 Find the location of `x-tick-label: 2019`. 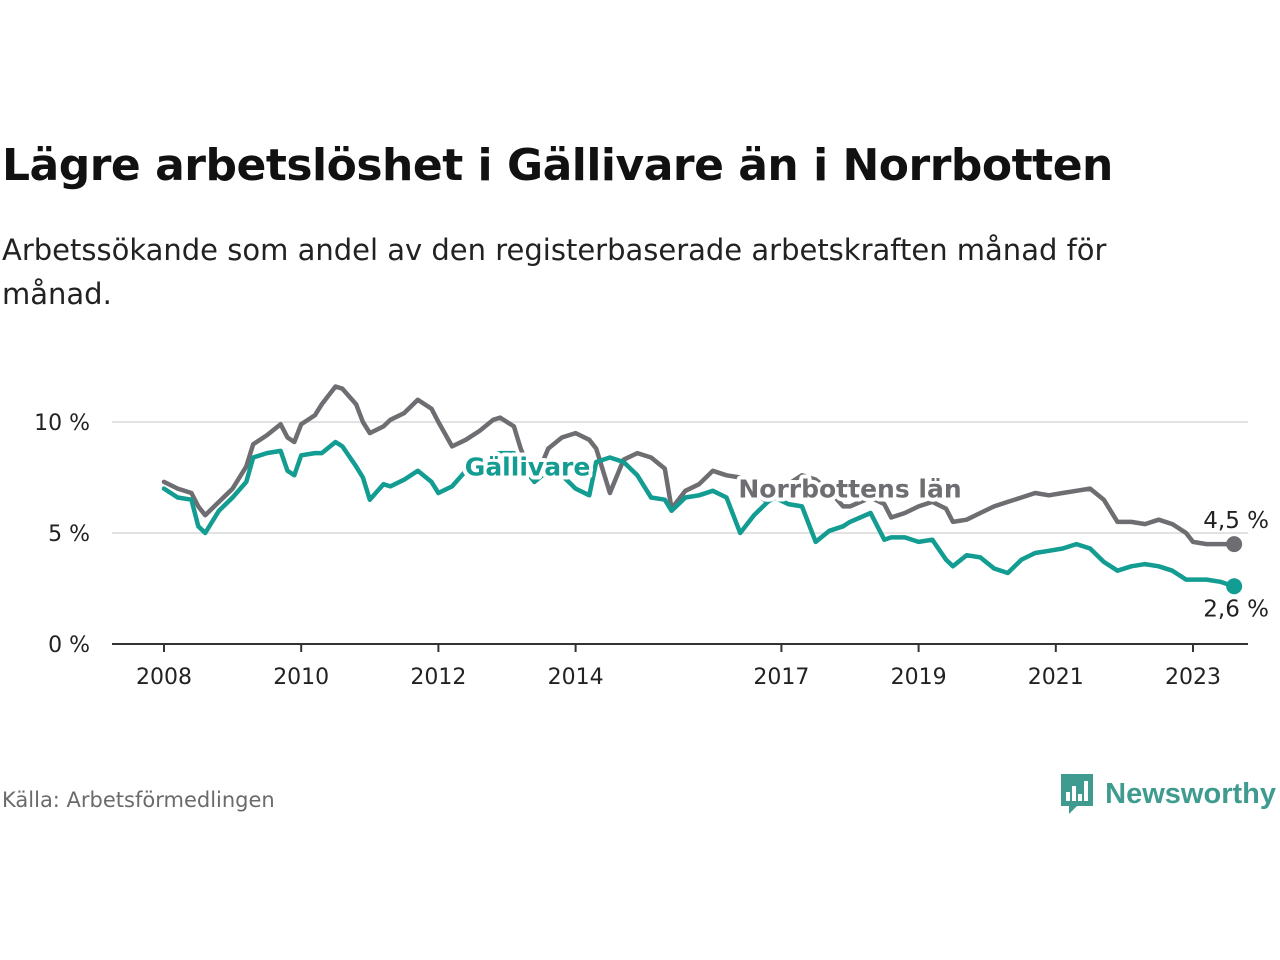

x-tick-label: 2019 is located at coordinates (919, 677).